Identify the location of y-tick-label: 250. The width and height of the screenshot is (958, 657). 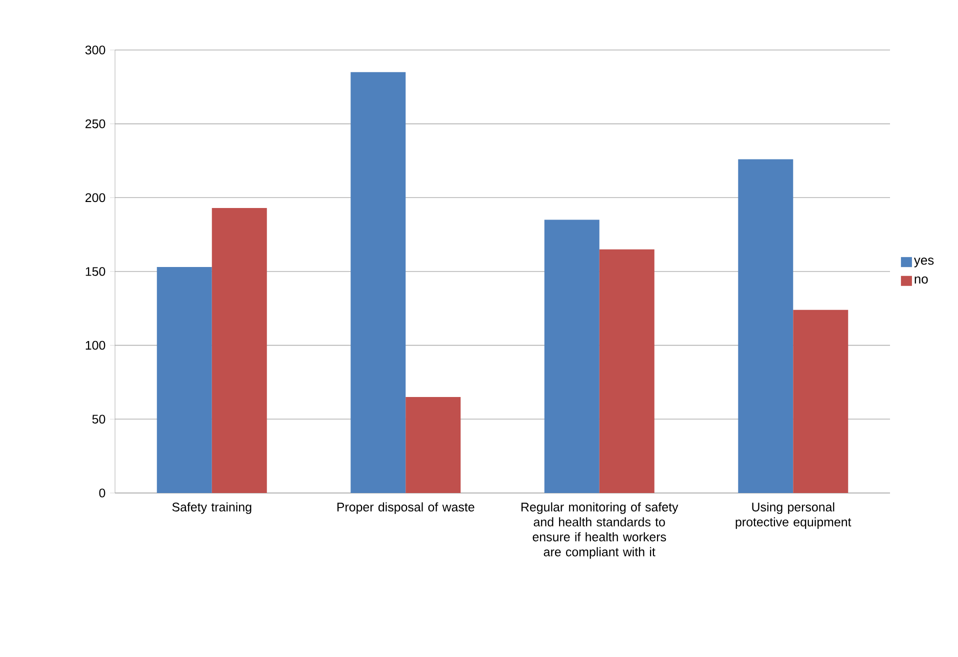
(96, 123).